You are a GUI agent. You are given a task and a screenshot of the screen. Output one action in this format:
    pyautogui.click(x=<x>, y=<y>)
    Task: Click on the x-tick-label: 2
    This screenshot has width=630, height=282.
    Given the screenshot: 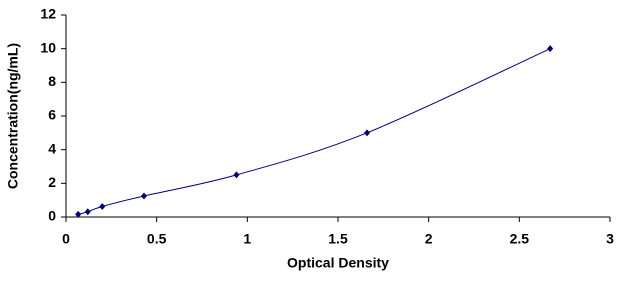 What is the action you would take?
    pyautogui.click(x=429, y=239)
    